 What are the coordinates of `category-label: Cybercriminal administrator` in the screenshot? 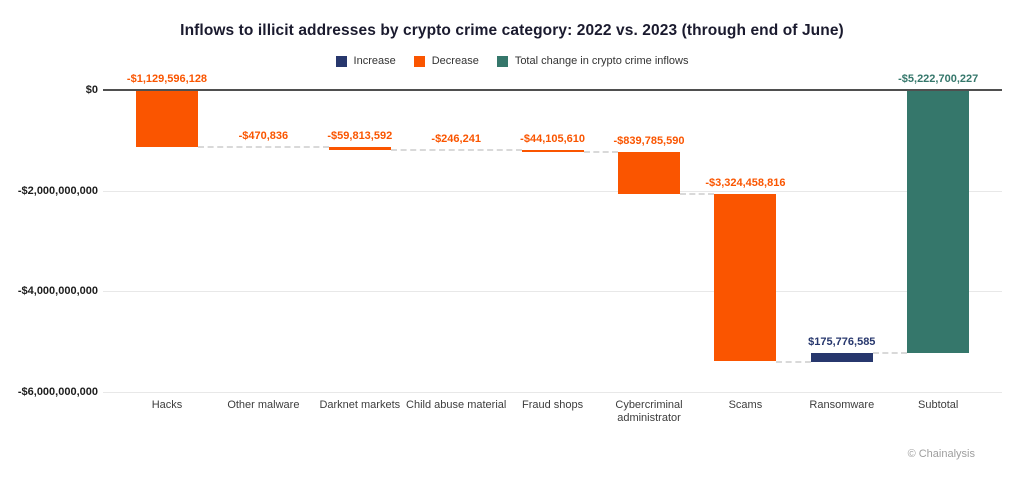 It's located at (649, 411).